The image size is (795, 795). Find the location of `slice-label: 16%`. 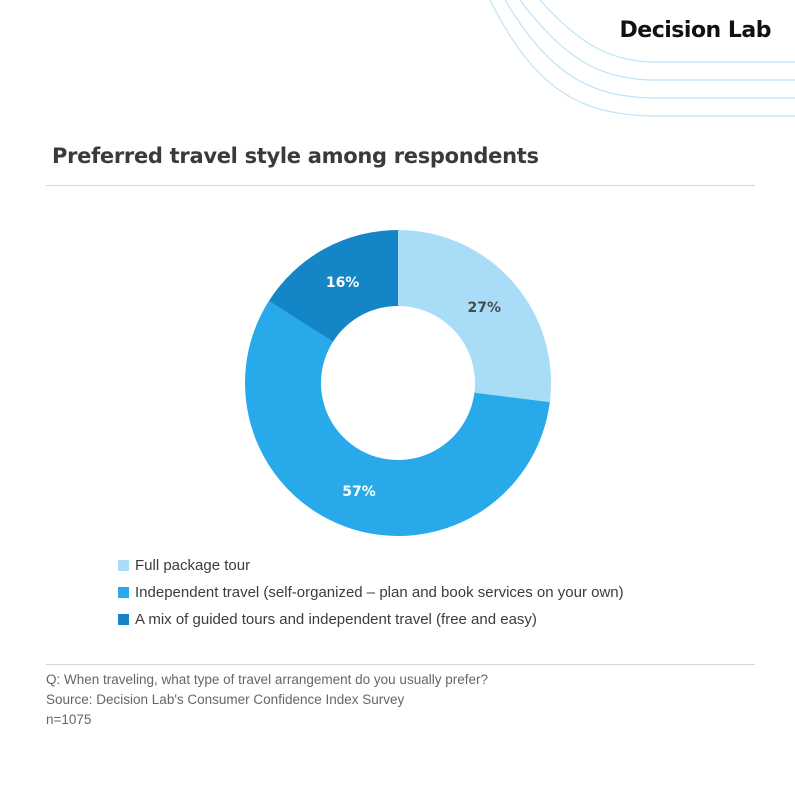

slice-label: 16% is located at coordinates (343, 283).